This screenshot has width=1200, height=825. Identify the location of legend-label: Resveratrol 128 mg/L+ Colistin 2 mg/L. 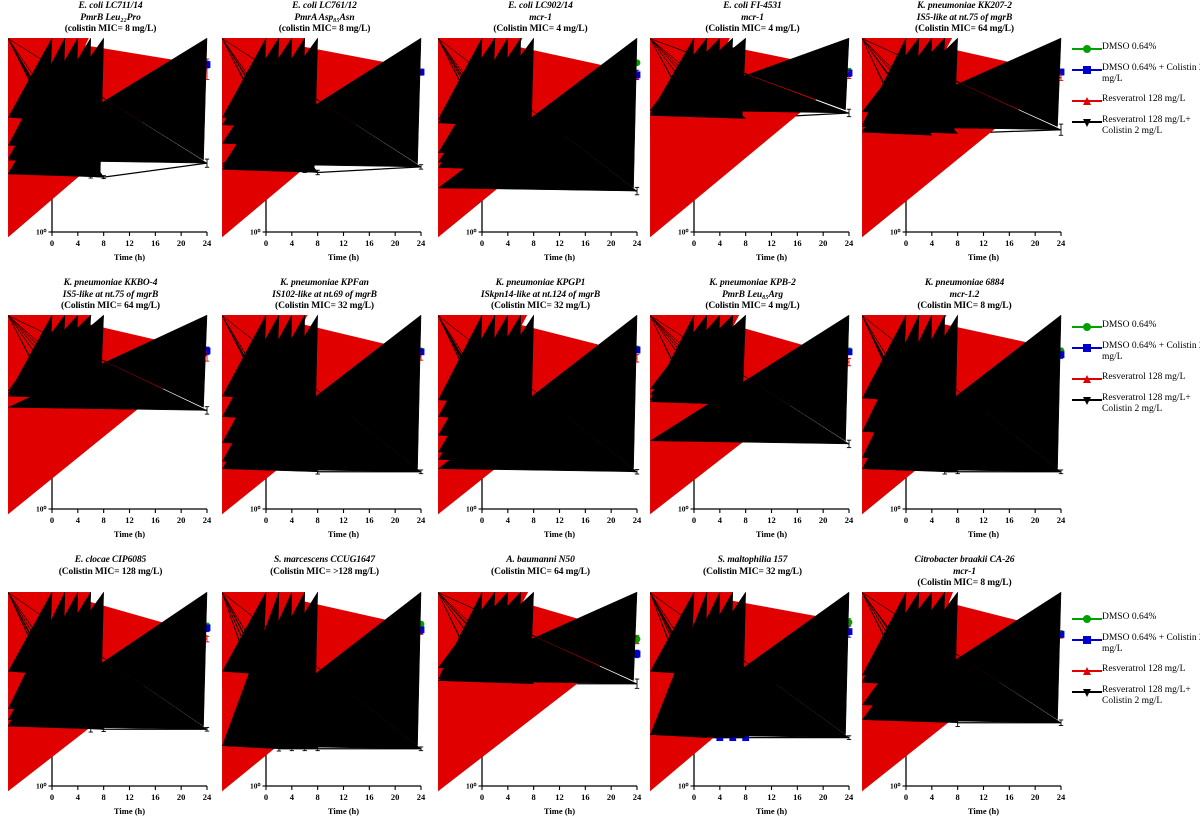
(1146, 403).